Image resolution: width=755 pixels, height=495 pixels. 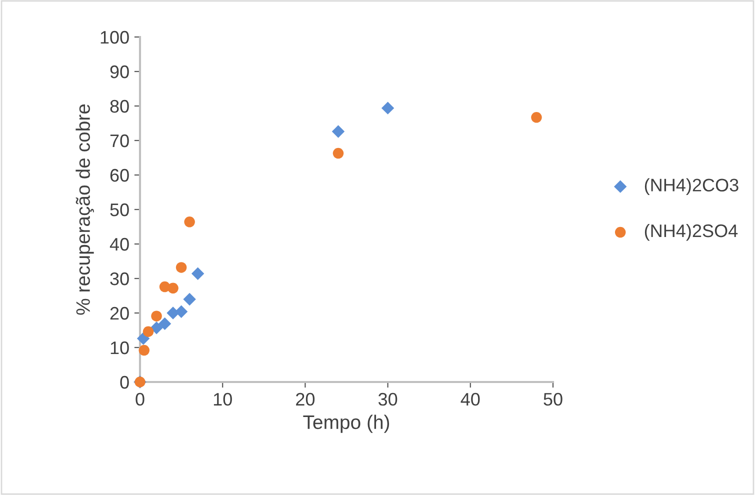 I want to click on x-tick-label: 0, so click(x=140, y=399).